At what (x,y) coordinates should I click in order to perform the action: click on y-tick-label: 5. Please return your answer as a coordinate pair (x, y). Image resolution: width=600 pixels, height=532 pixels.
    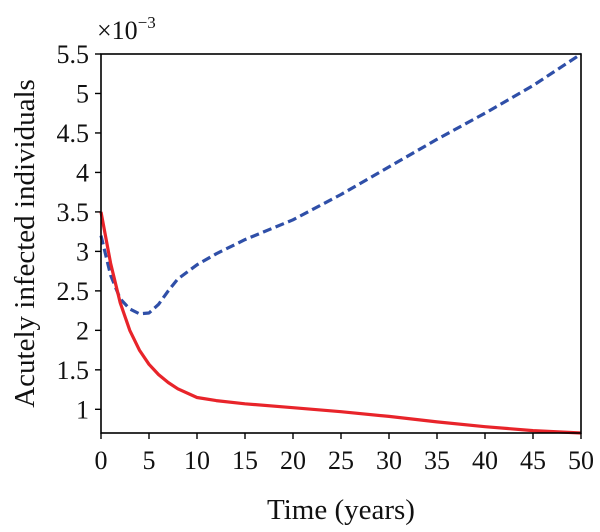
    Looking at the image, I should click on (82, 93).